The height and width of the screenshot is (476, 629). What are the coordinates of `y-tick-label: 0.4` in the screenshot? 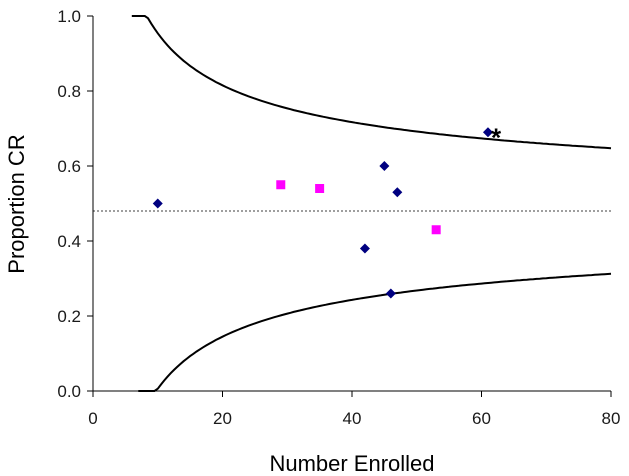 It's located at (69, 241).